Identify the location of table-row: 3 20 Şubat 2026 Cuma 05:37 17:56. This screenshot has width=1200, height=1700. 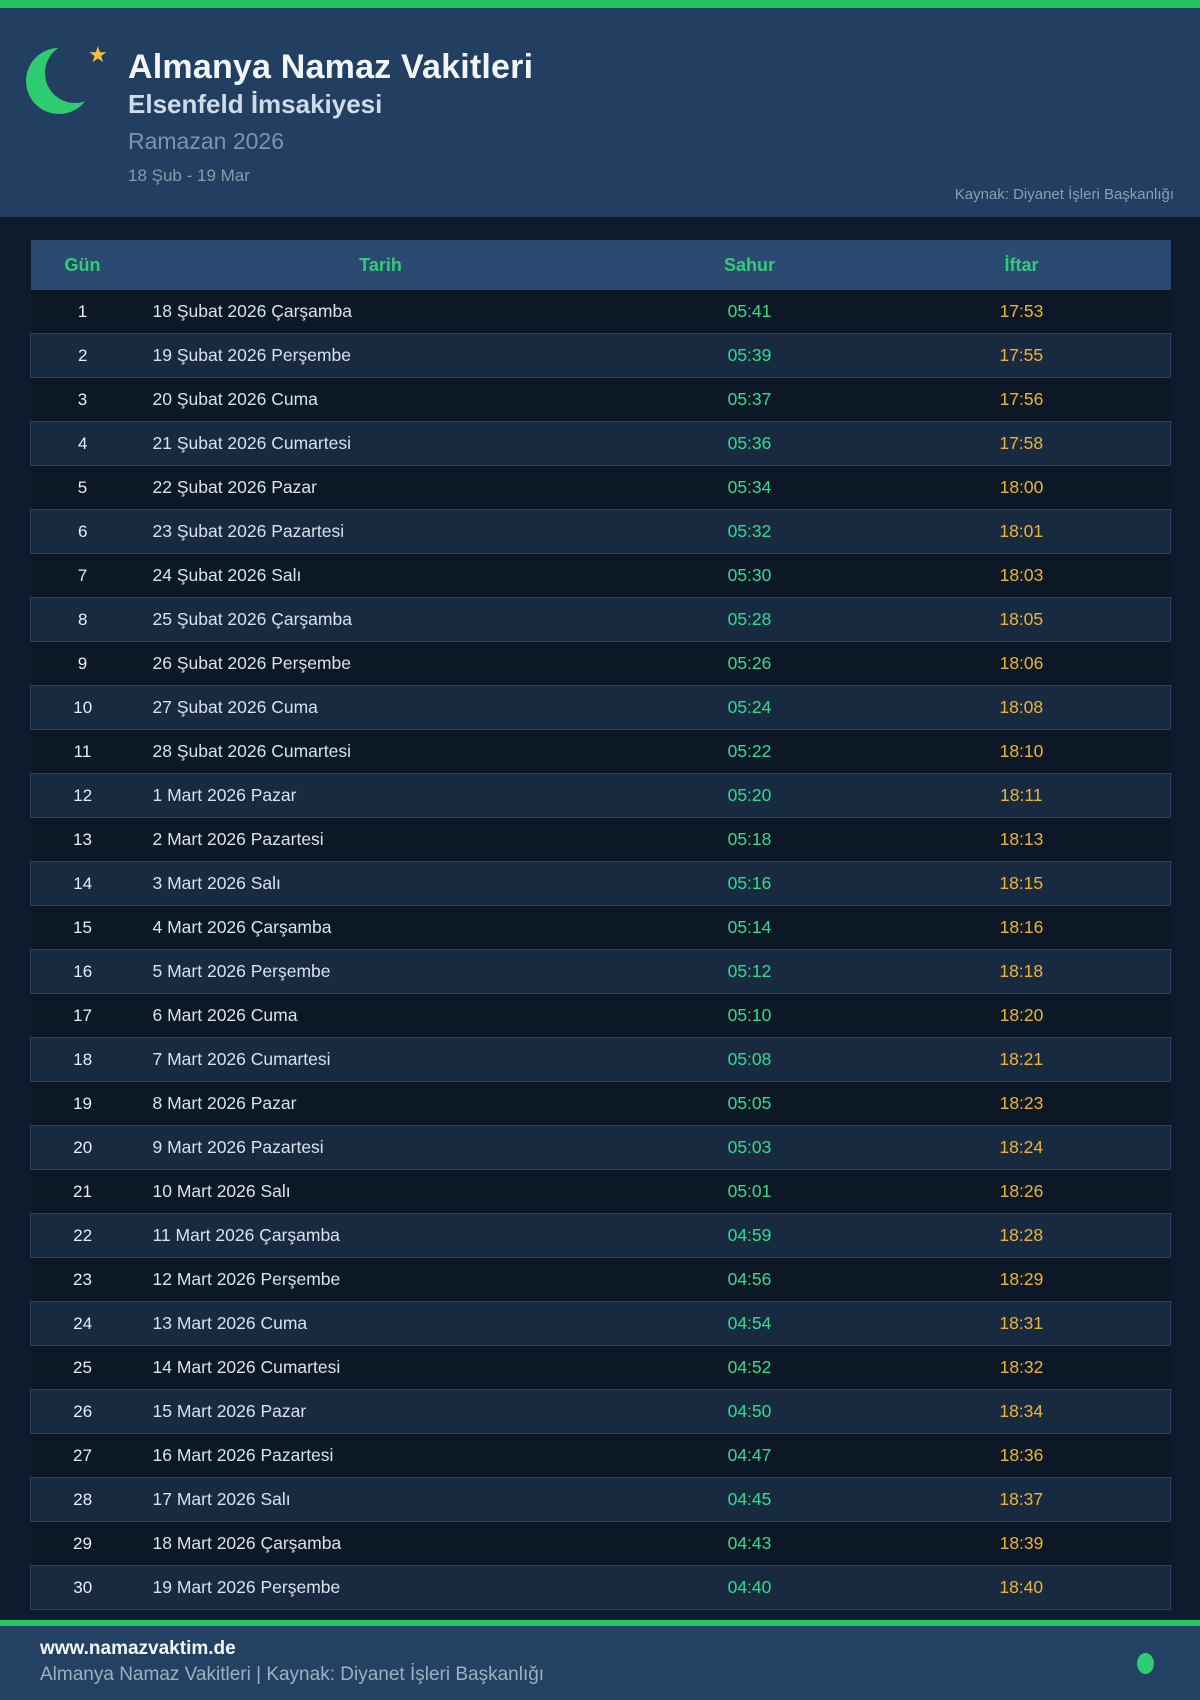
(600, 399).